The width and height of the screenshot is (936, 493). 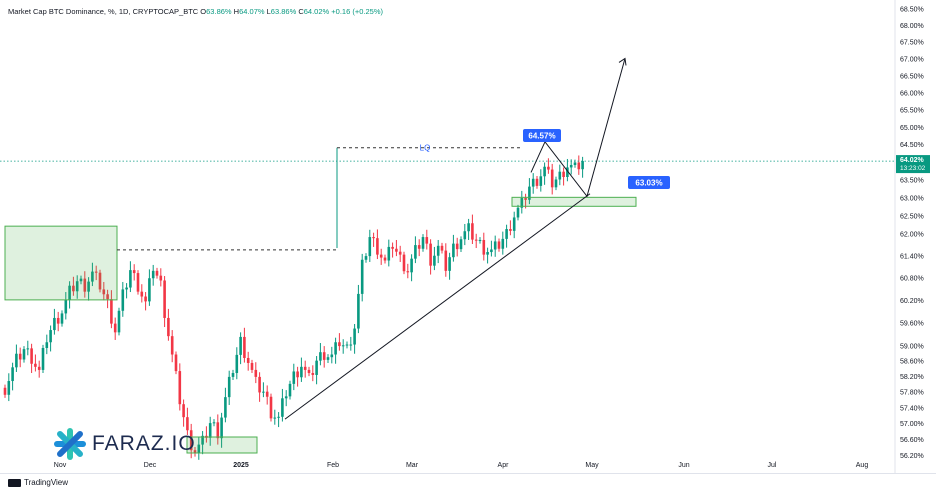 I want to click on tradingview-logo: TradingView, so click(x=38, y=482).